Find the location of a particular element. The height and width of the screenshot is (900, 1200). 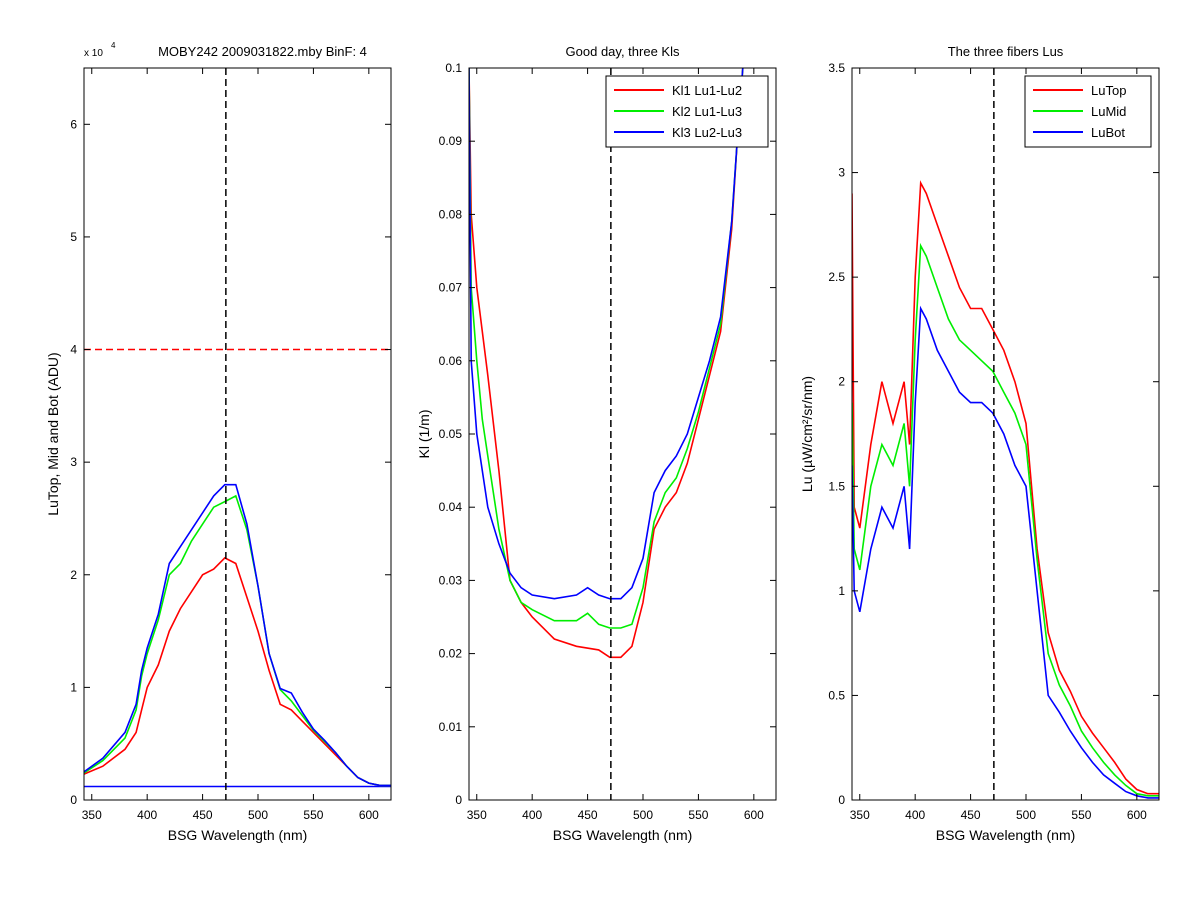

y-tick-label: 5 is located at coordinates (73, 237).